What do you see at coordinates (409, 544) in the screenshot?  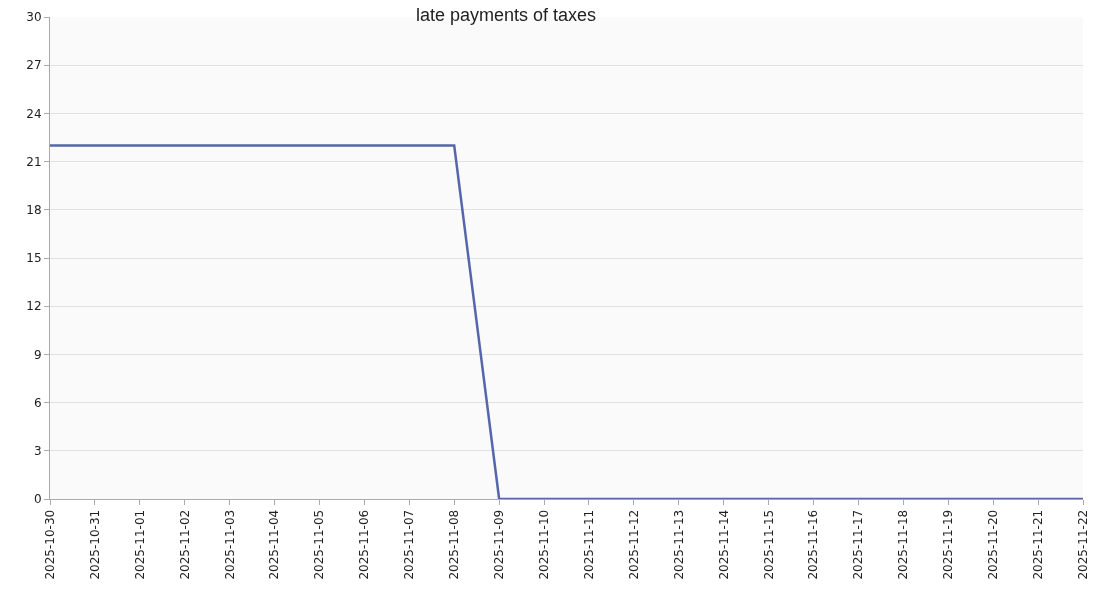 I see `x-tick-label: 2025-11-07` at bounding box center [409, 544].